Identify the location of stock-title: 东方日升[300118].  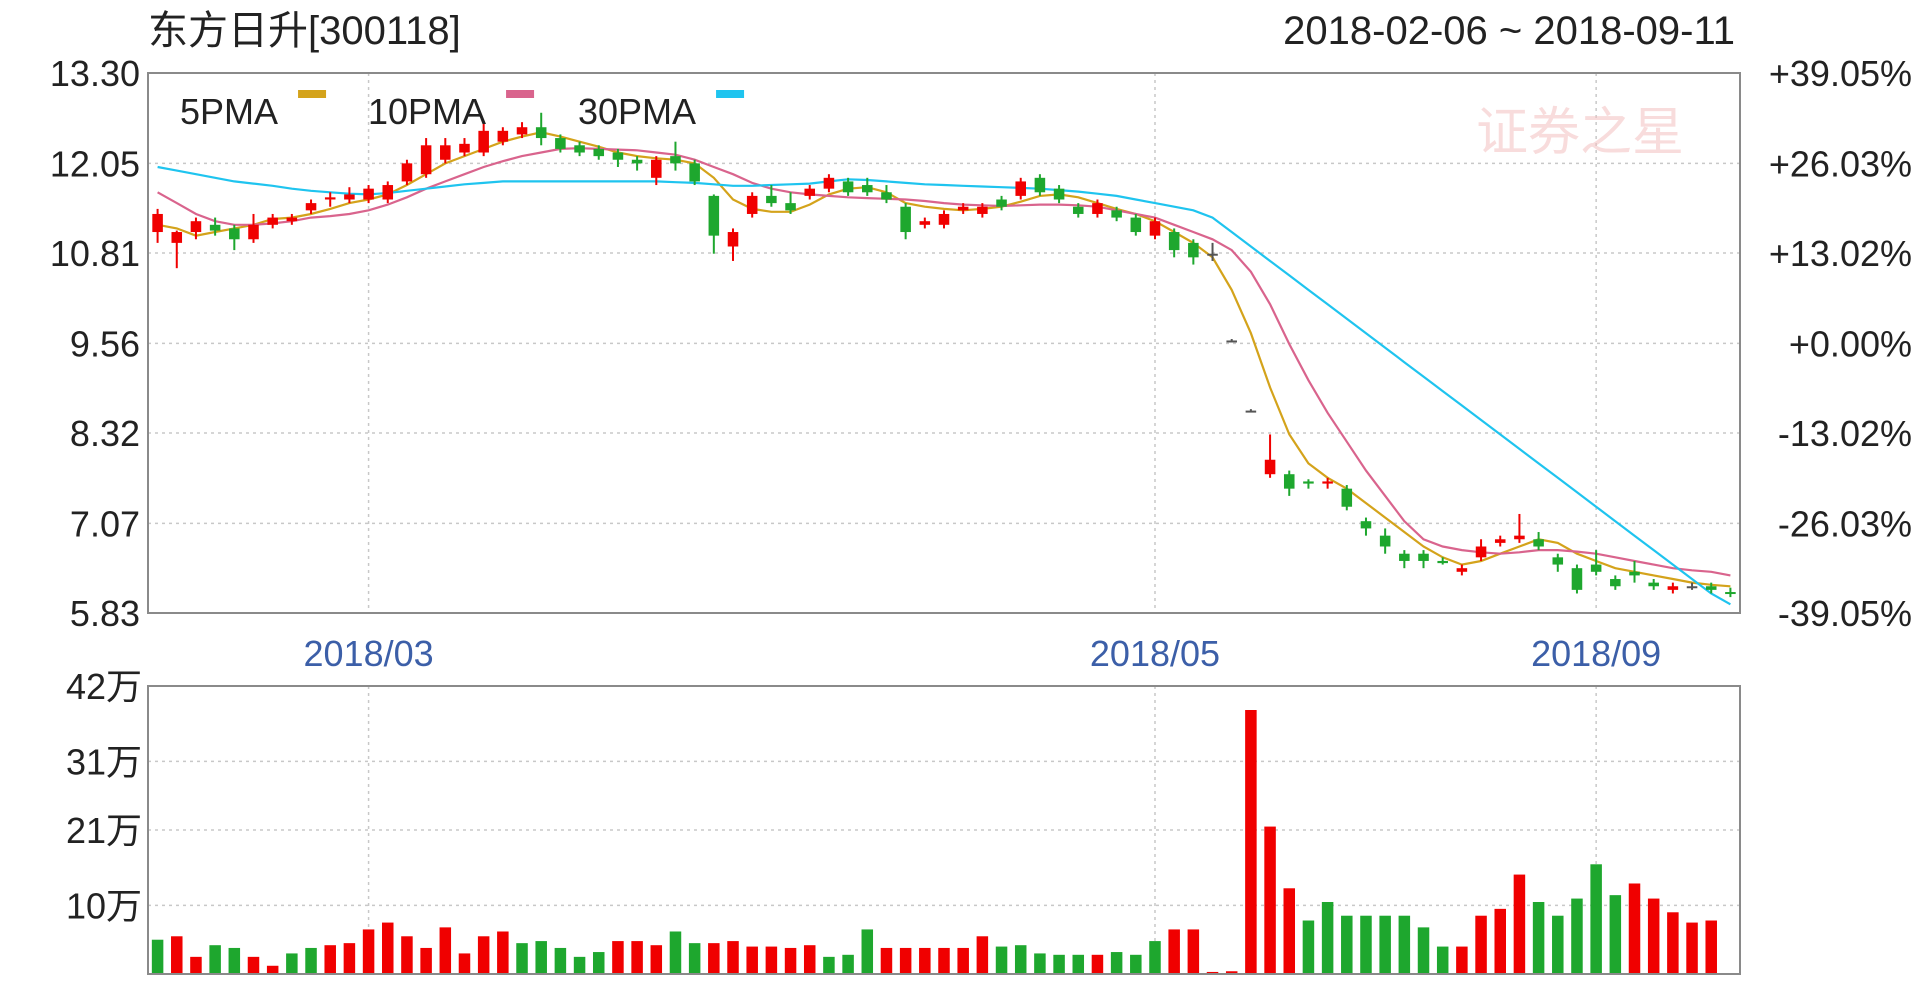
(304, 31).